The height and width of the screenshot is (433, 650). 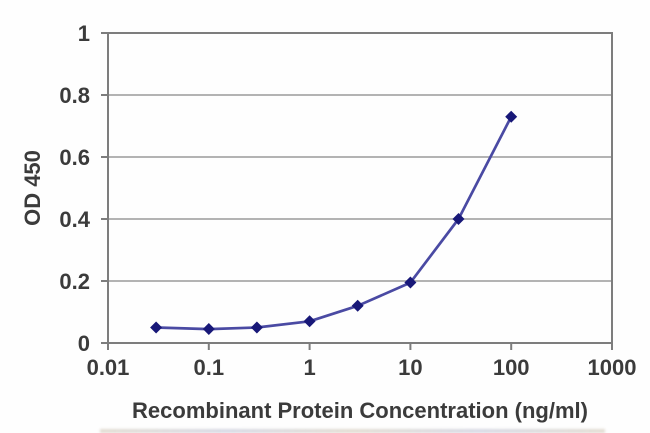 What do you see at coordinates (612, 367) in the screenshot?
I see `x-tick-label: 1000` at bounding box center [612, 367].